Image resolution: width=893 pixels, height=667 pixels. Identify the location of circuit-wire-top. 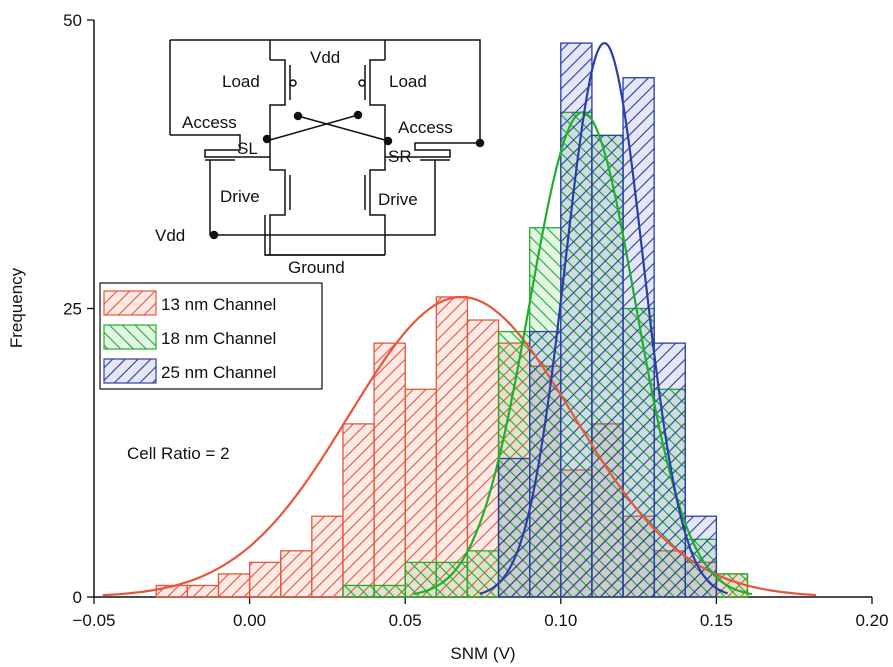
(325, 91).